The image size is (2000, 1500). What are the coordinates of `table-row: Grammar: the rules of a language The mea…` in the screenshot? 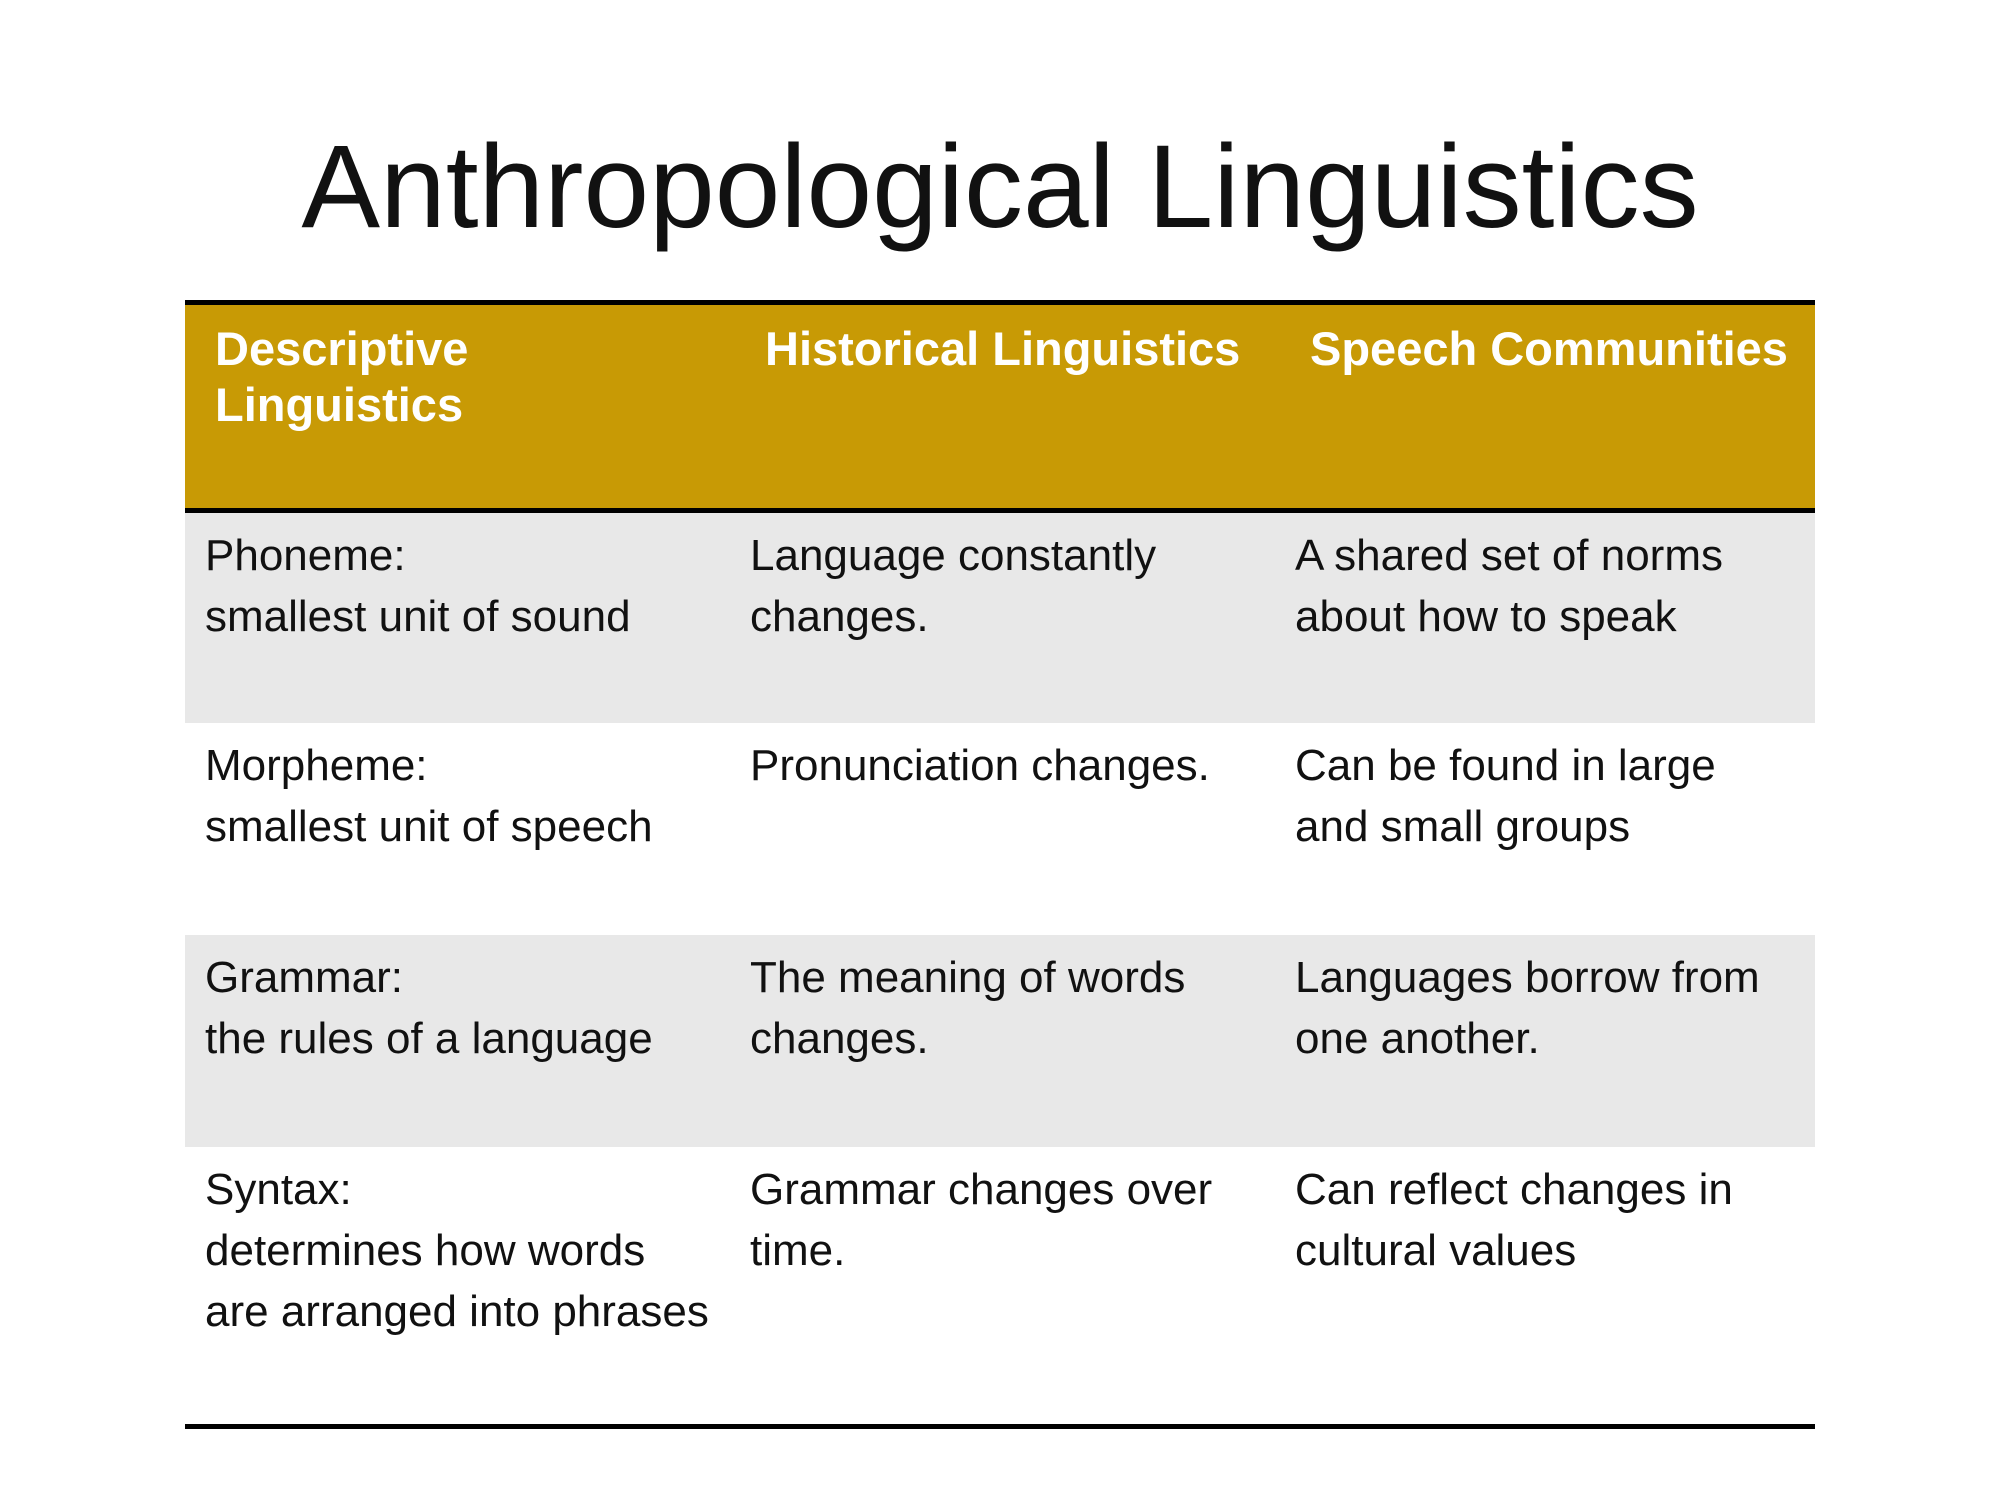 It's located at (1000, 1040).